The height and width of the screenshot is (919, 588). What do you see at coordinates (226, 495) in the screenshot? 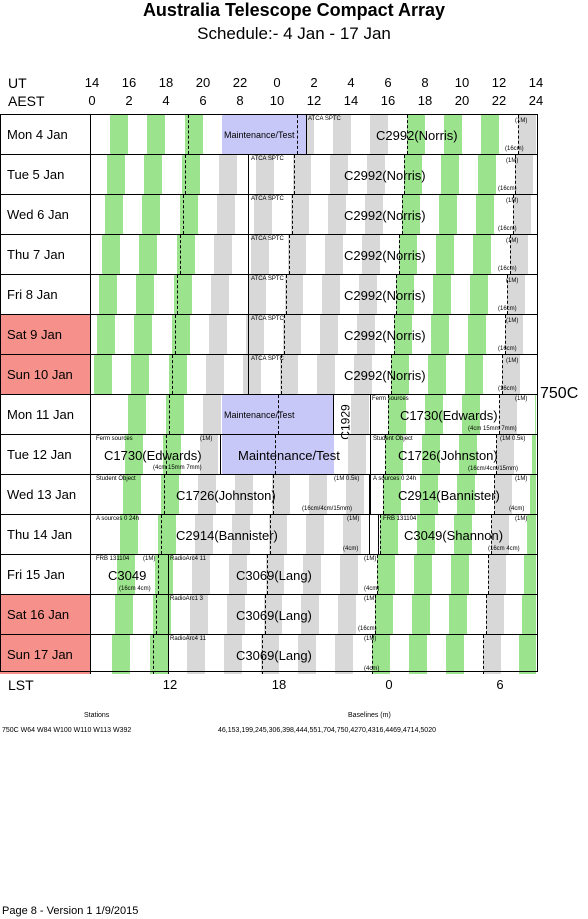
I see `project-label: C1726(Johnston)` at bounding box center [226, 495].